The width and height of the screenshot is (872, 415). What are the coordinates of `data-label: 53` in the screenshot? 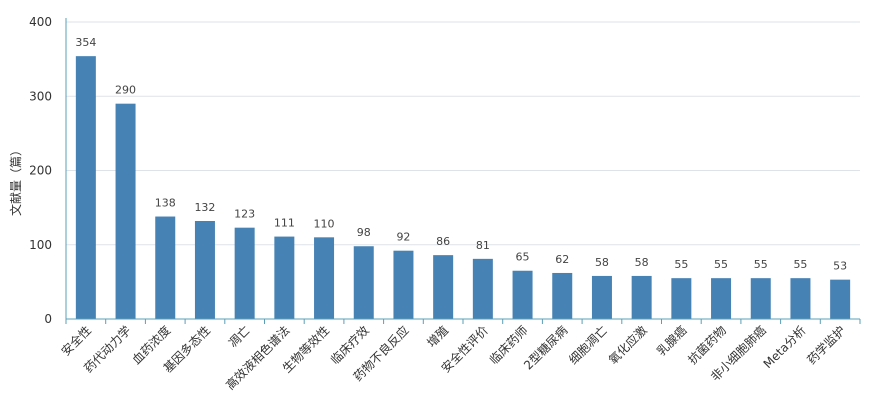 It's located at (840, 266).